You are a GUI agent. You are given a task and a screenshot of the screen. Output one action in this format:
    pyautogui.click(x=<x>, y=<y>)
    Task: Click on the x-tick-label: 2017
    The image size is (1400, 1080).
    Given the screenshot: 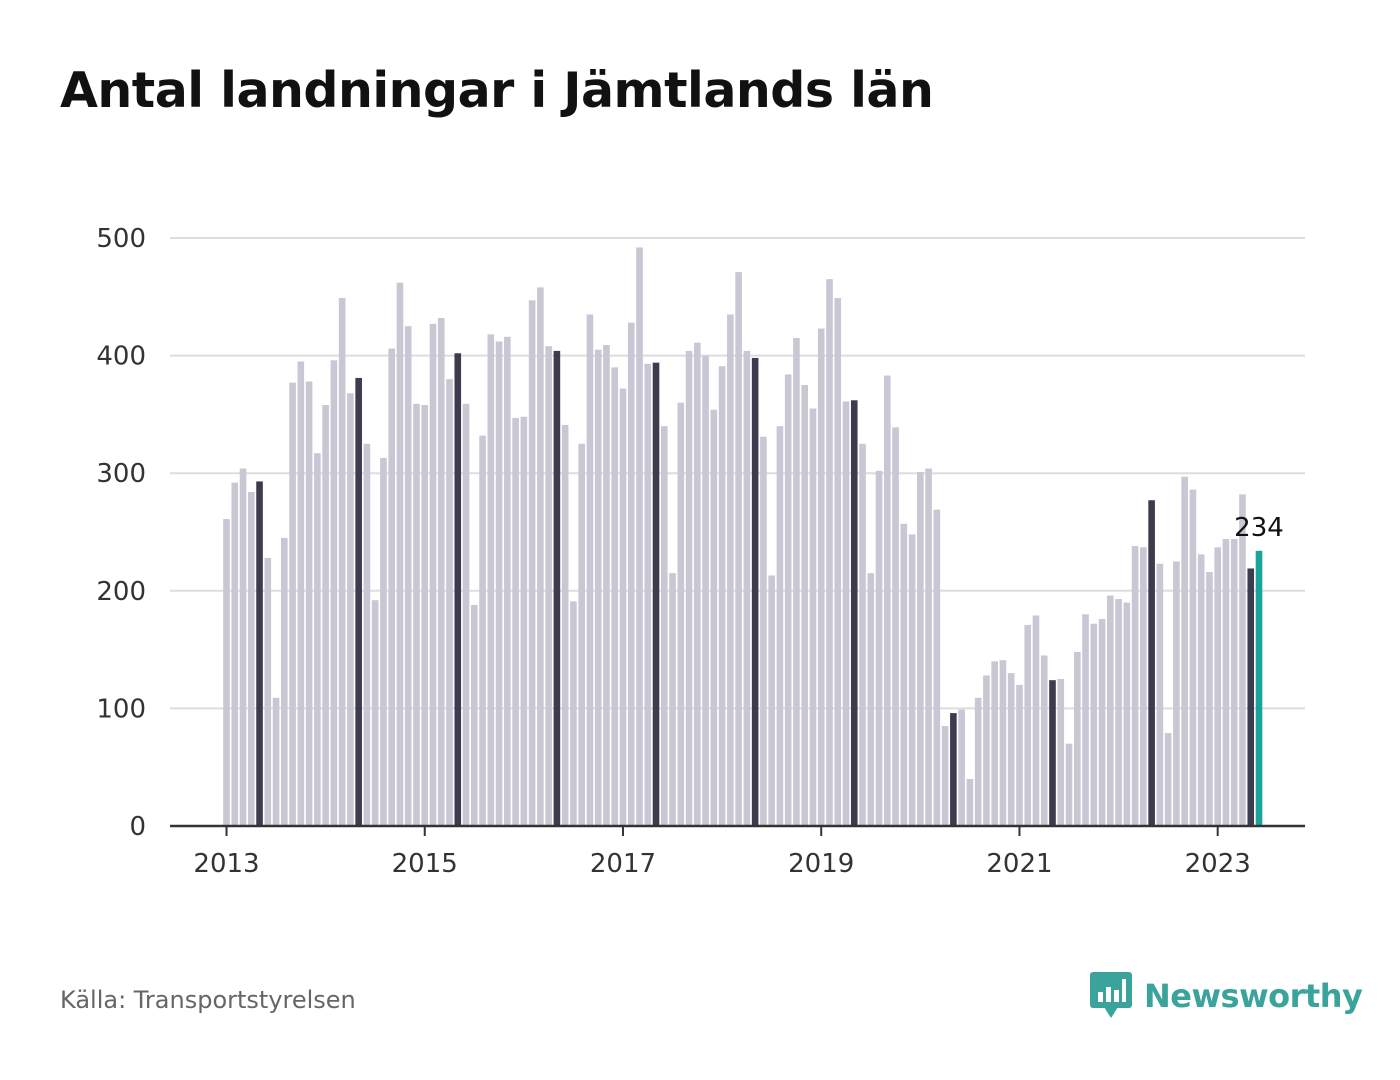 What is the action you would take?
    pyautogui.click(x=623, y=864)
    